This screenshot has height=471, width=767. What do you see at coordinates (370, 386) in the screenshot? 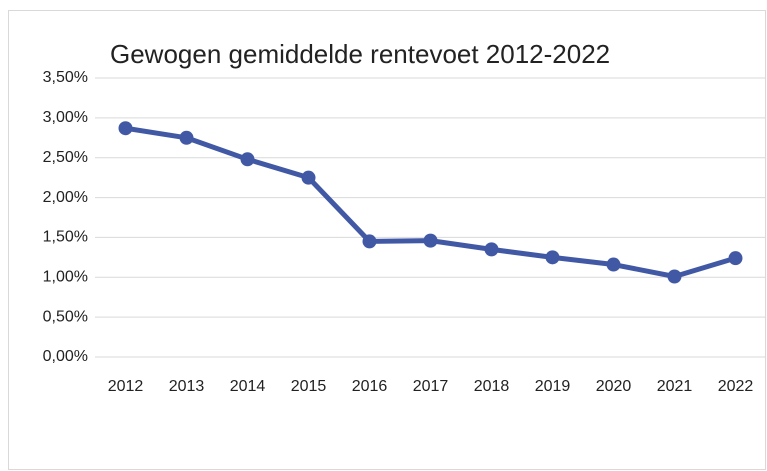
I see `x-tick-label: 2016` at bounding box center [370, 386].